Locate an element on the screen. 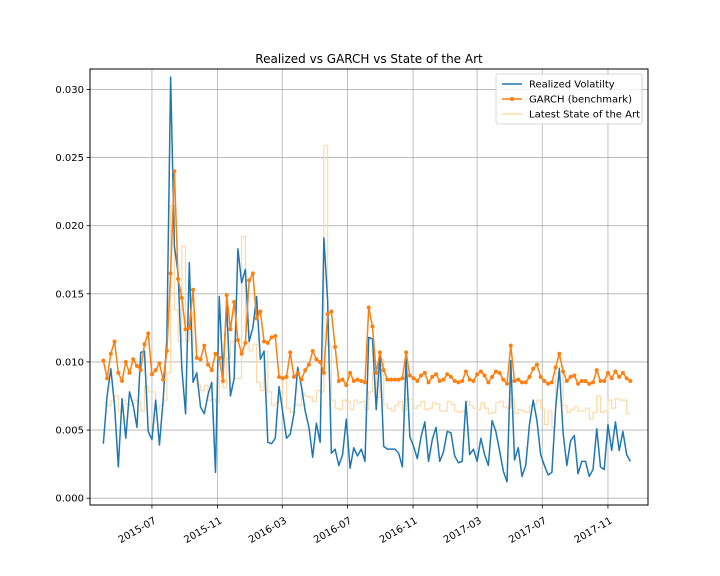 The height and width of the screenshot is (576, 720). y-tick-label: 0.010 is located at coordinates (69, 362).